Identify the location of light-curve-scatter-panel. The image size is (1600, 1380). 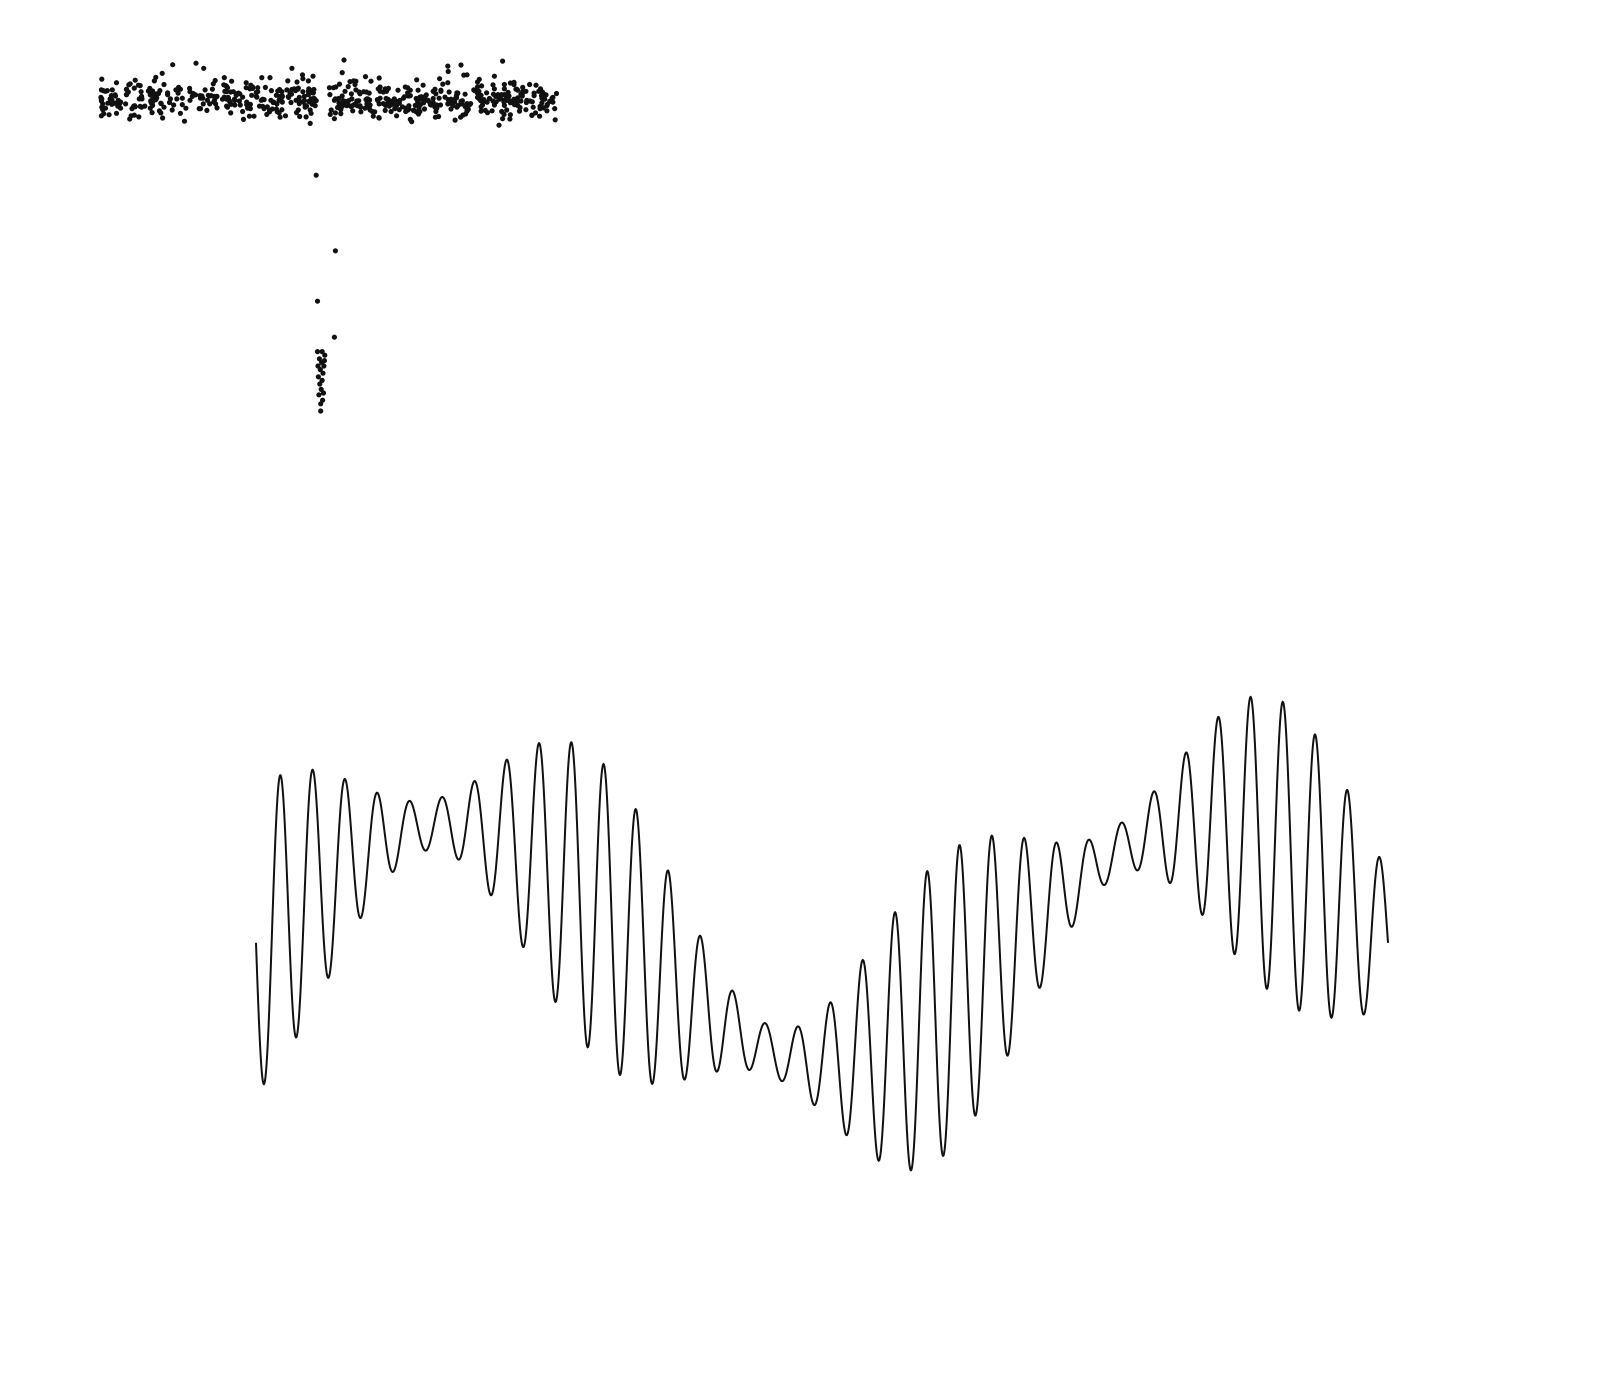
(328, 235).